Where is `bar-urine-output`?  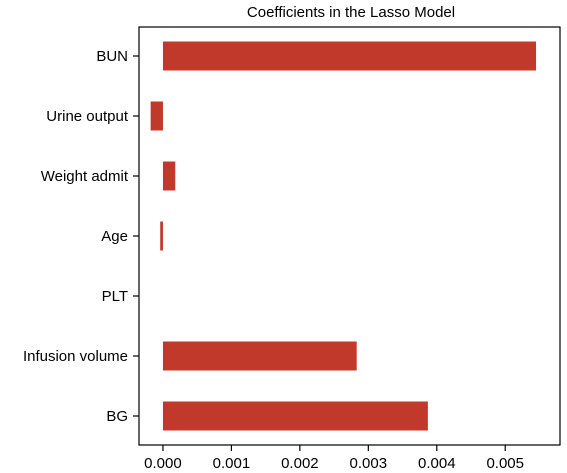 bar-urine-output is located at coordinates (156, 116).